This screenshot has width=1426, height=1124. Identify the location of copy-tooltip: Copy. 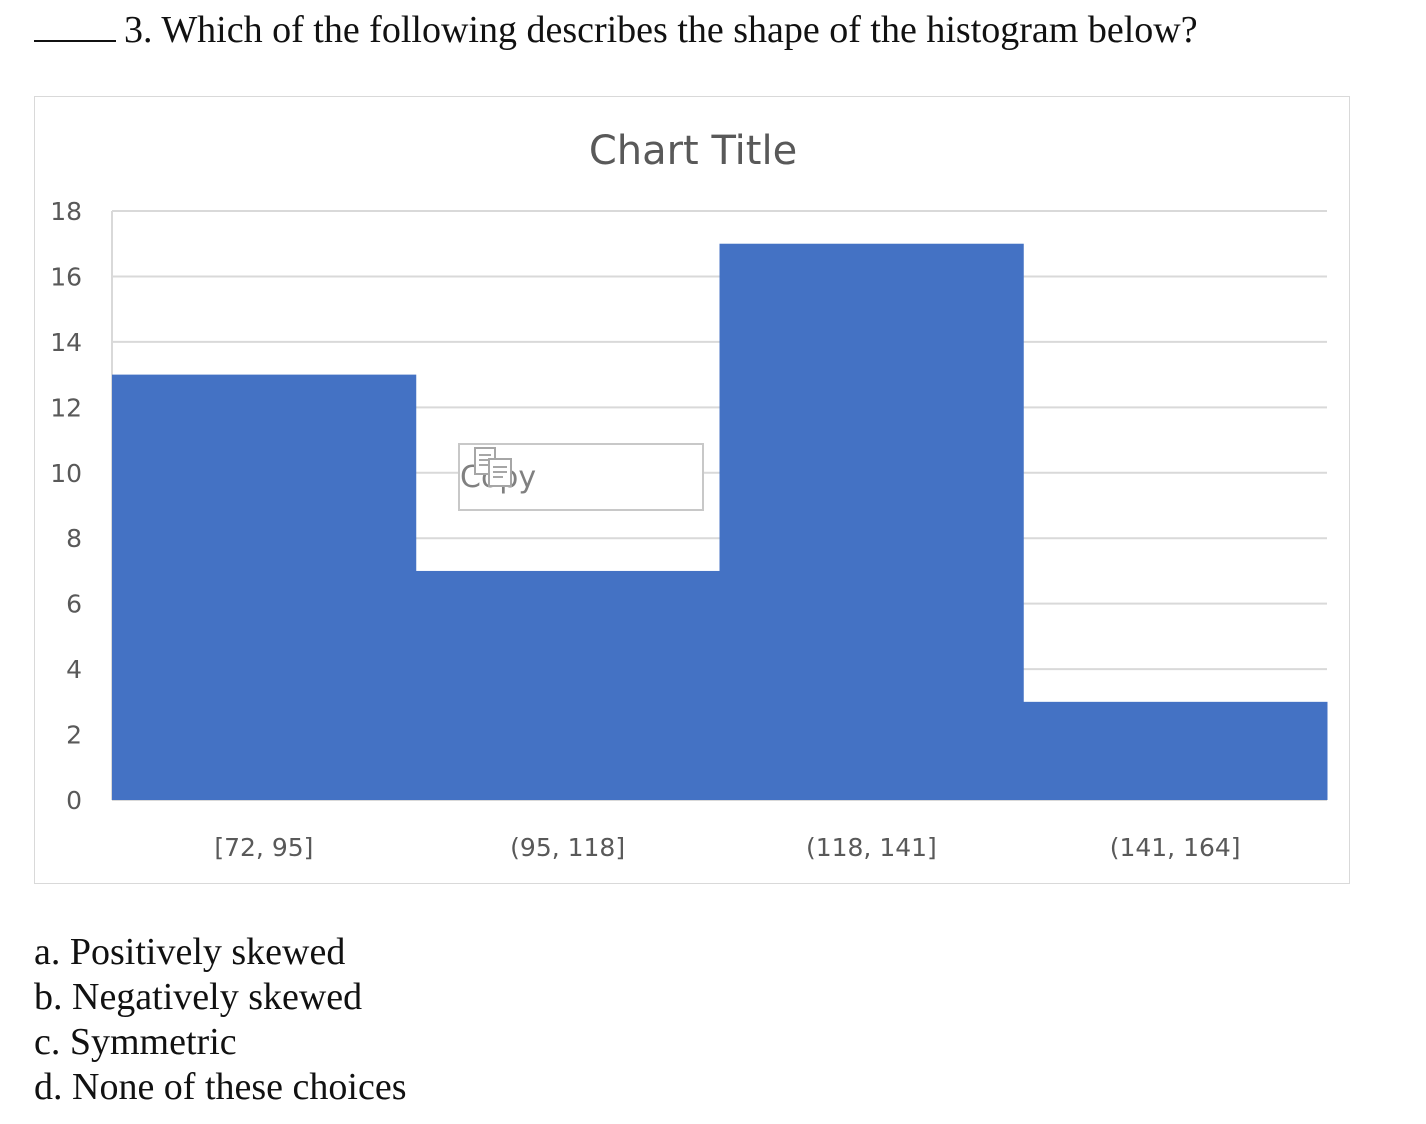
(581, 477).